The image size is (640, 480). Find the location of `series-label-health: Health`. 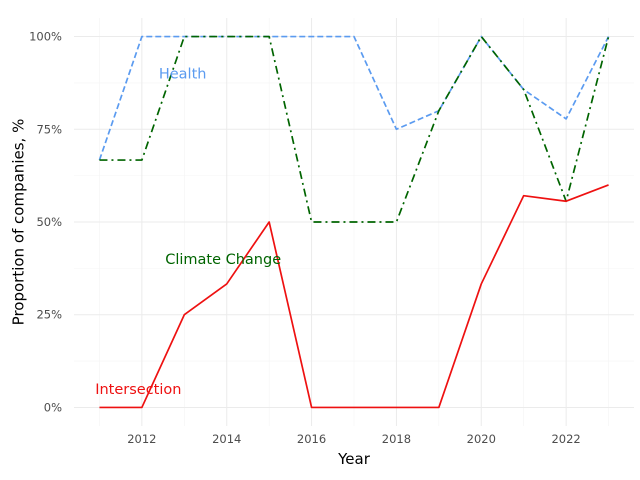

series-label-health: Health is located at coordinates (183, 75).